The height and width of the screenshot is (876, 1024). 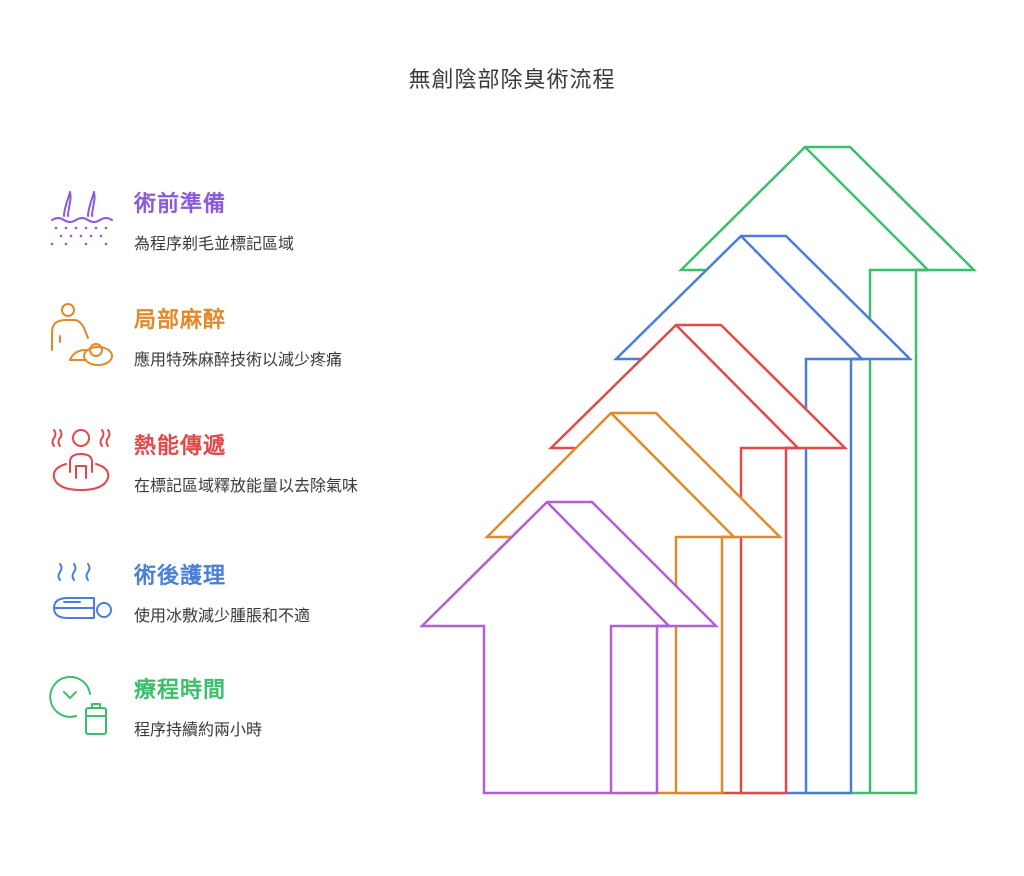 I want to click on step-description: 為程序剃毛並標記區域, so click(x=214, y=243).